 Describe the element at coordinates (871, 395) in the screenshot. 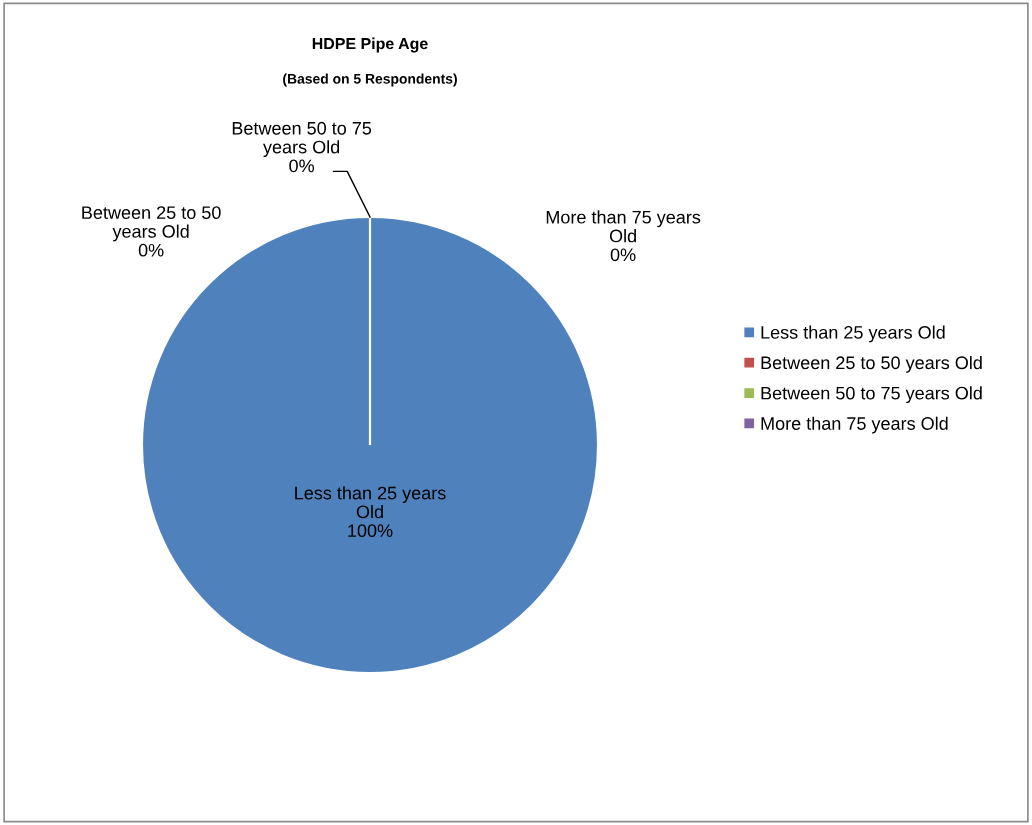

I see `legend-label: Between 50 to 75 years Old` at that location.